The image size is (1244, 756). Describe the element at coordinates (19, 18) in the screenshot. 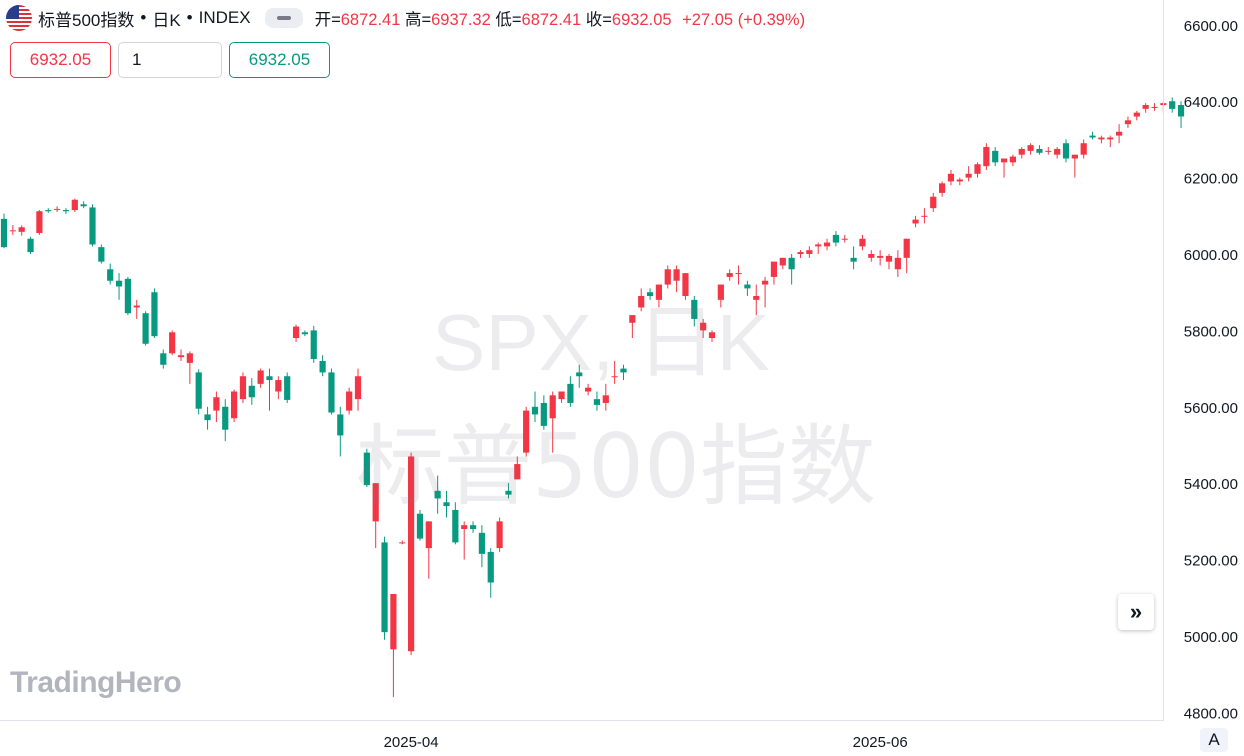

I see `us-flag-icon` at that location.